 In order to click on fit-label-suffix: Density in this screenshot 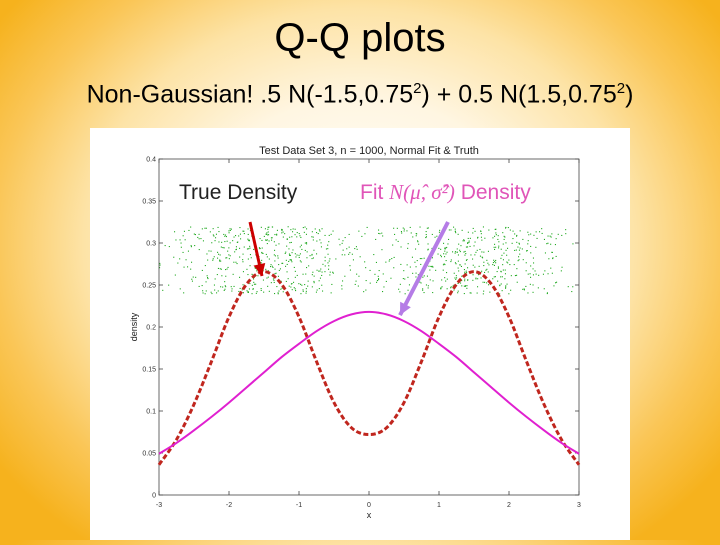, I will do `click(493, 192)`.